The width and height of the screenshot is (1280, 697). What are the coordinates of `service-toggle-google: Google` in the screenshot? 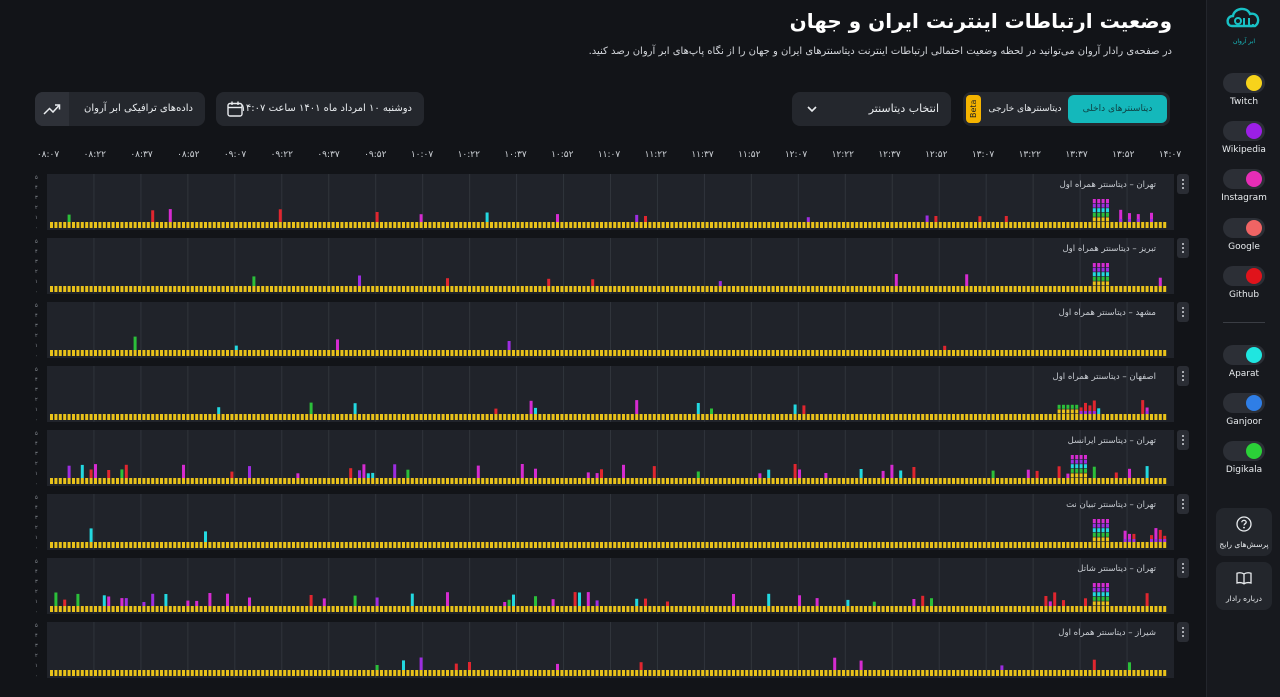 It's located at (1243, 240).